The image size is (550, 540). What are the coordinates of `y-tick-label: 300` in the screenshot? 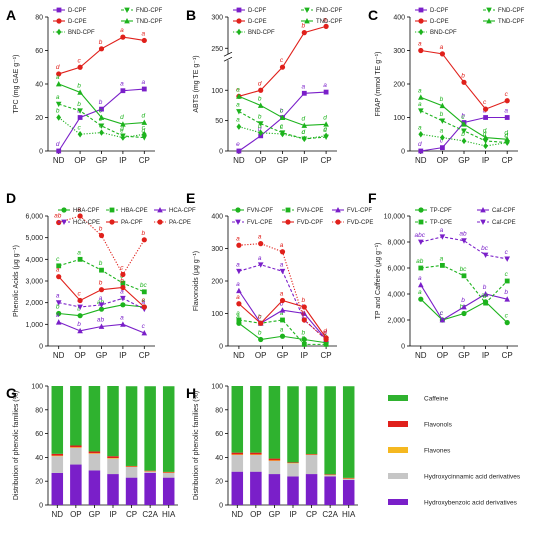 It's located at (399, 51).